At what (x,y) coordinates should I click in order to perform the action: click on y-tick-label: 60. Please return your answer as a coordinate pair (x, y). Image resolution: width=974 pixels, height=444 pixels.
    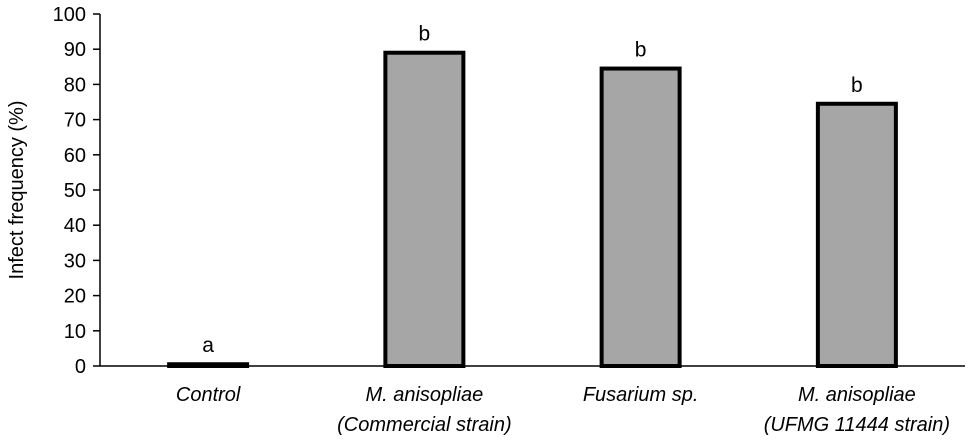
    Looking at the image, I should click on (75, 156).